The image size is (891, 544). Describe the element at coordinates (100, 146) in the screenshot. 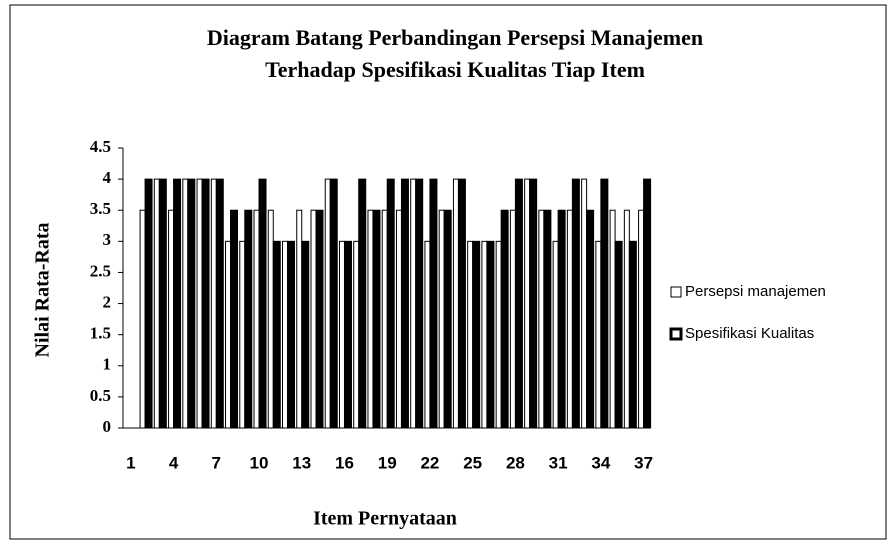

I see `y-tick-label: 4.5` at that location.